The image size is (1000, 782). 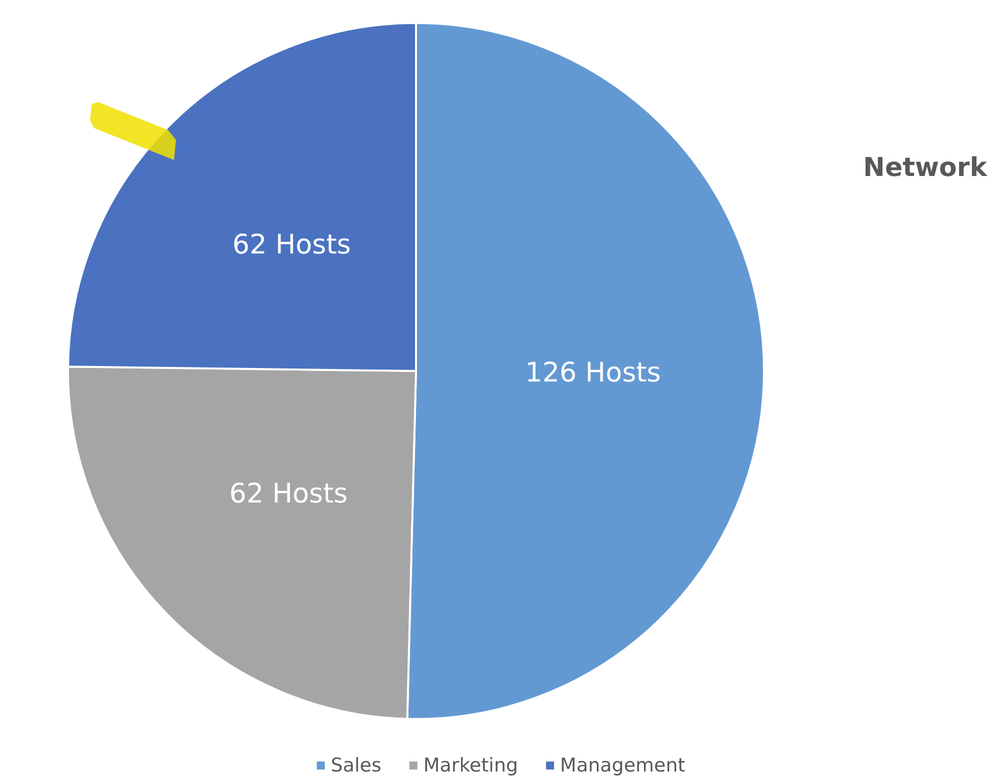 What do you see at coordinates (623, 765) in the screenshot?
I see `legend-label: Management` at bounding box center [623, 765].